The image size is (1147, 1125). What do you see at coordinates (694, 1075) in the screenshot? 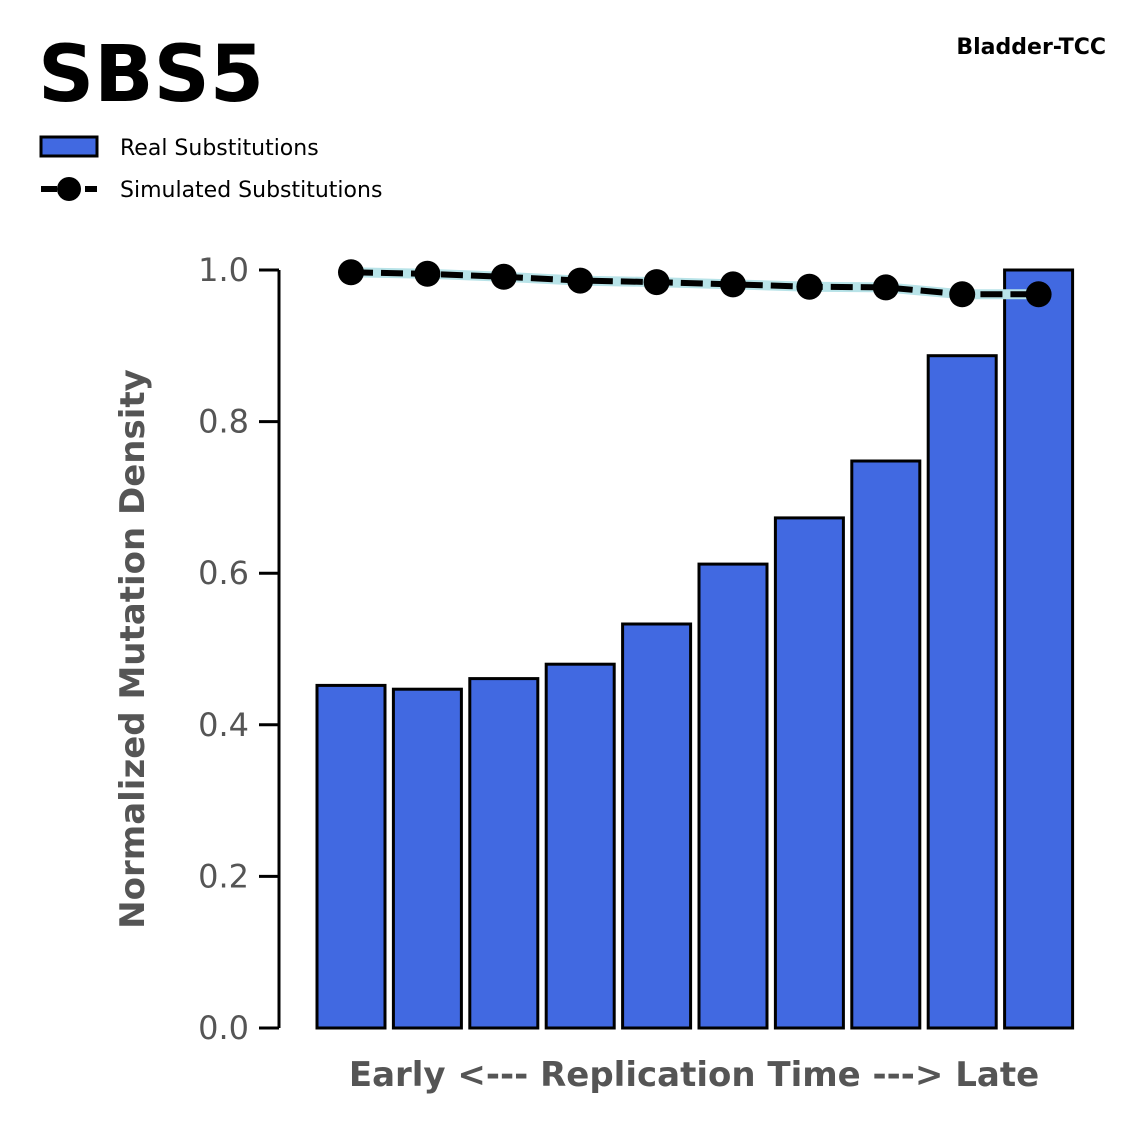
I see `x-axis-label: Early <--- Replication Time ---> Late` at bounding box center [694, 1075].